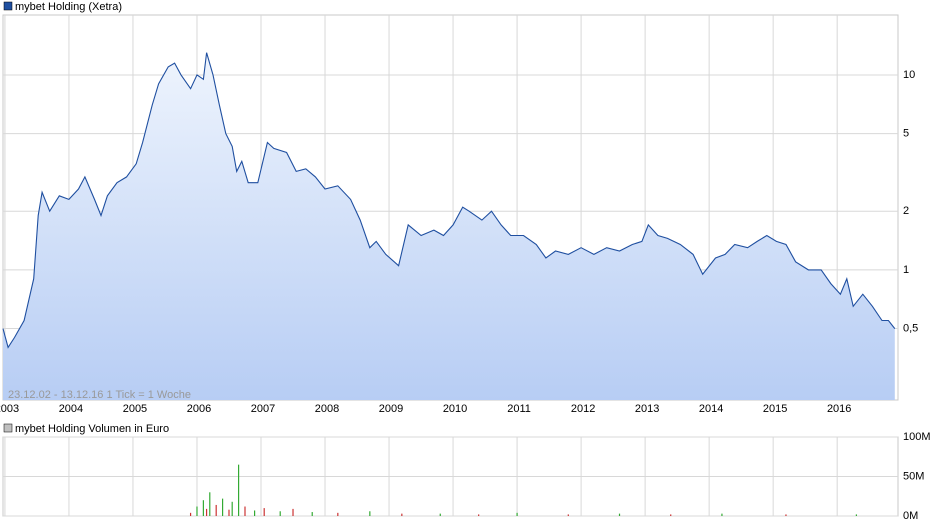  Describe the element at coordinates (199, 409) in the screenshot. I see `x-tick-label: 2006` at that location.